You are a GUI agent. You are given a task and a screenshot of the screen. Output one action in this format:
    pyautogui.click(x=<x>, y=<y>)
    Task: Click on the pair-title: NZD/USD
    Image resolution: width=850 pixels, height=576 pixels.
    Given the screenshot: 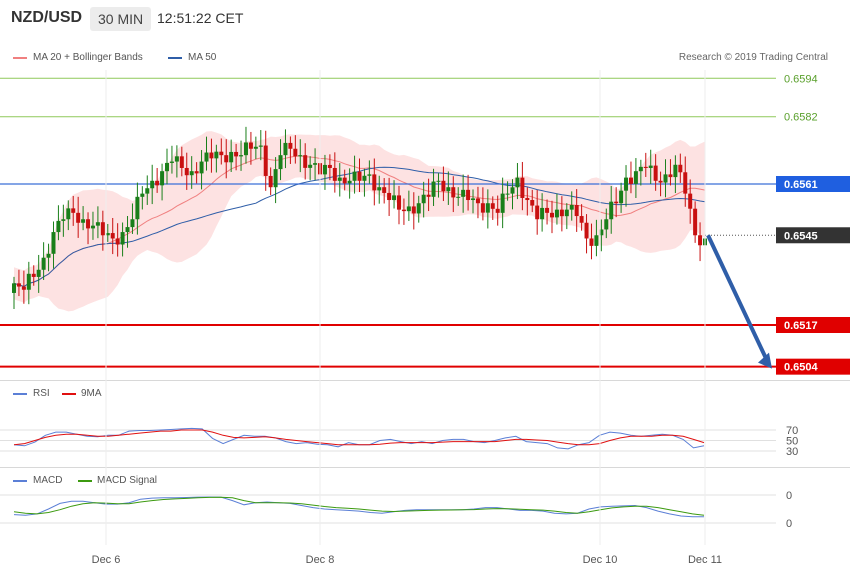 What is the action you would take?
    pyautogui.click(x=47, y=17)
    